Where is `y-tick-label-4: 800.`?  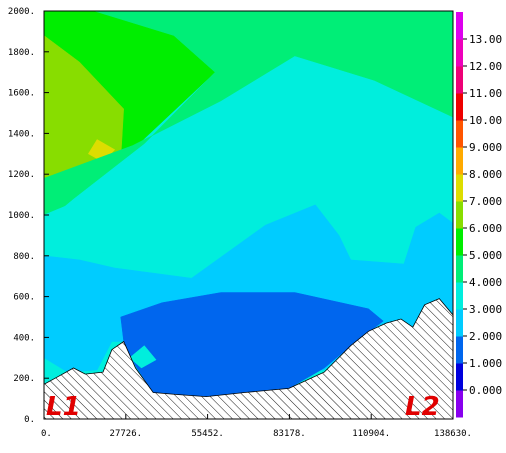
y-tick-label-4: 800. is located at coordinates (24, 257).